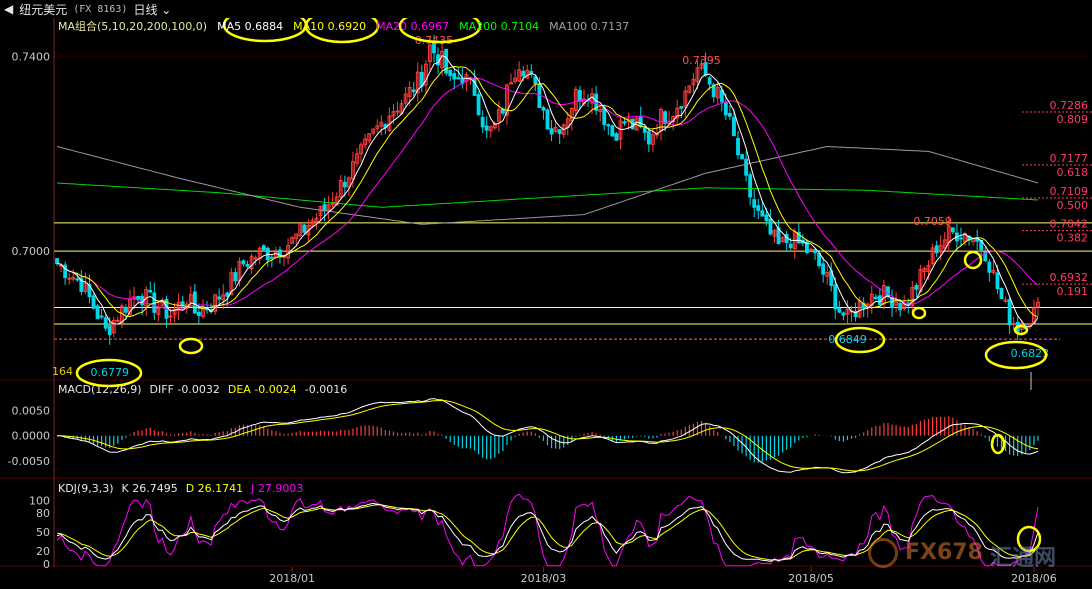 The image size is (1092, 589). I want to click on symbol-code: (FX 8163), so click(100, 9).